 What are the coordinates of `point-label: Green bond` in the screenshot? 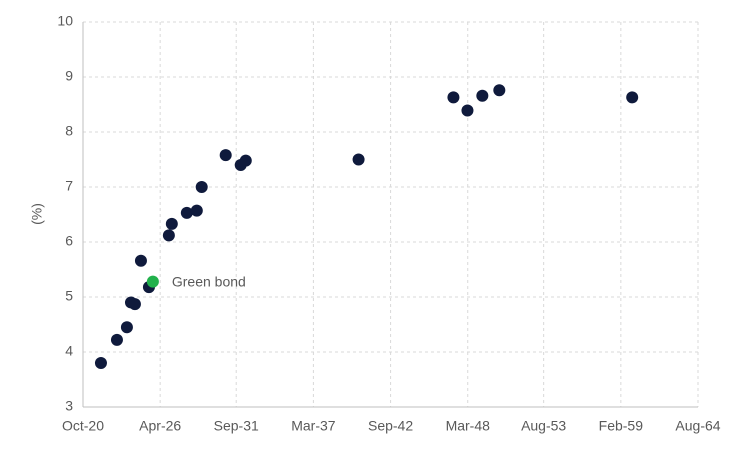 It's located at (209, 281).